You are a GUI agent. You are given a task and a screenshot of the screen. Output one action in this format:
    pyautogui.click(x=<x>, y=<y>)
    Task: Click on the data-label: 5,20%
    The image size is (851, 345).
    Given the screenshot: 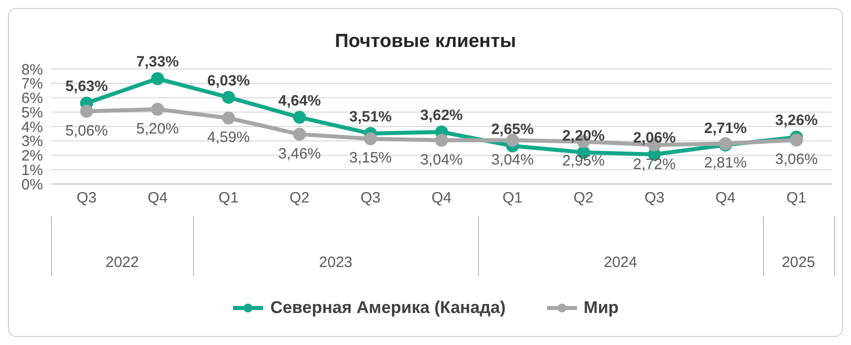 What is the action you would take?
    pyautogui.click(x=157, y=129)
    